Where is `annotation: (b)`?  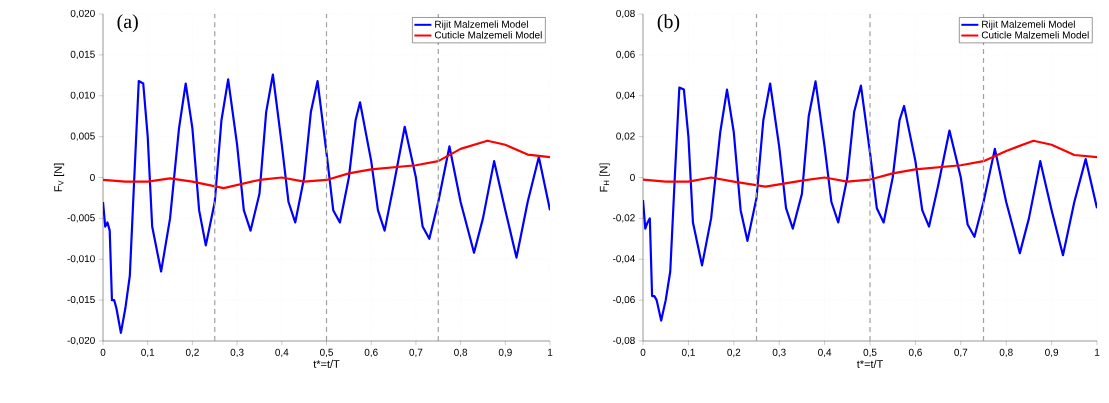 annotation: (b) is located at coordinates (668, 23).